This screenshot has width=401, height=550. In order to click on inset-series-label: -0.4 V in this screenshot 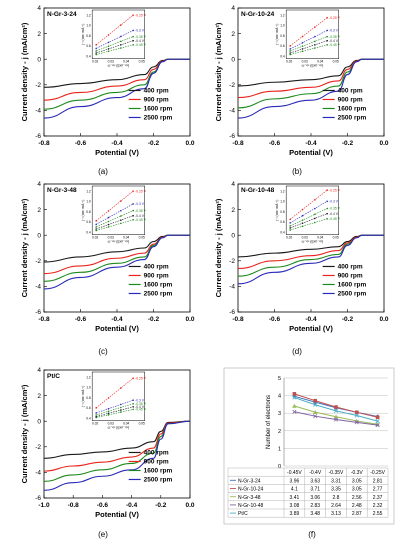, I will do `click(334, 41)`.